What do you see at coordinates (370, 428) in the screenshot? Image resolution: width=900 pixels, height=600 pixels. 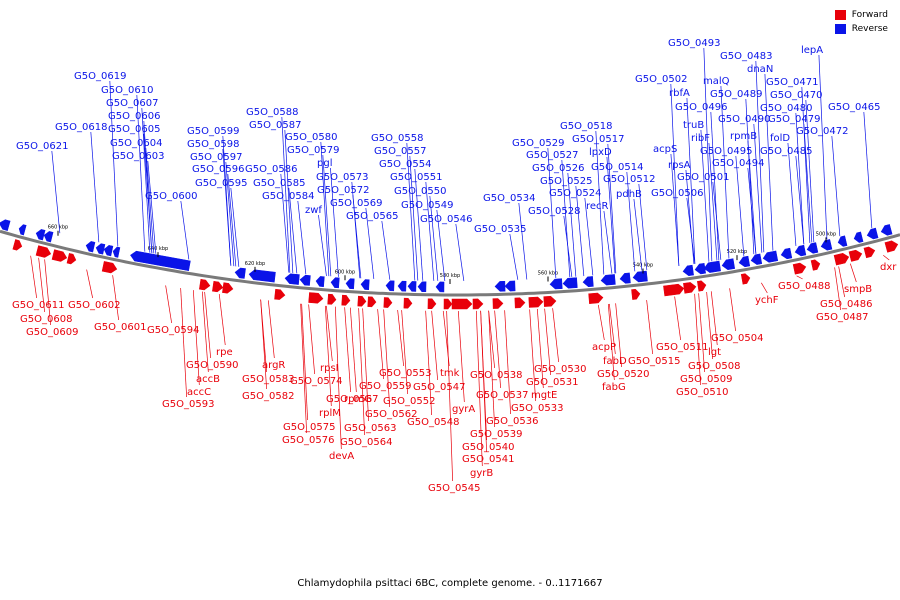 I see `forward-gene-label: G5O_0563` at bounding box center [370, 428].